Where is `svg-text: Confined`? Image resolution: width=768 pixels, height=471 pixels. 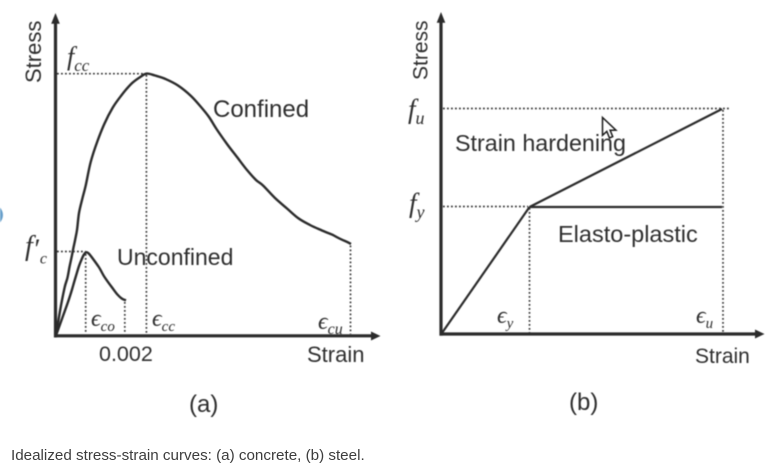 svg-text: Confined is located at coordinates (261, 109).